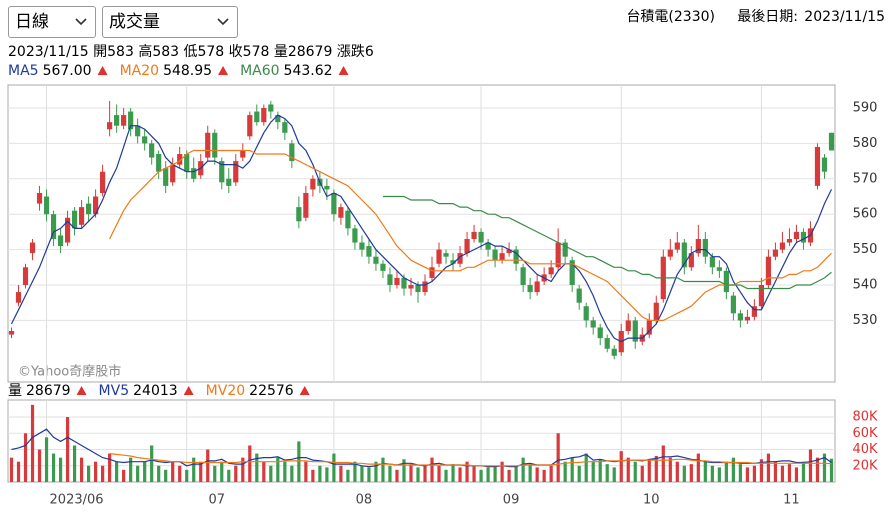 The image size is (894, 520). Describe the element at coordinates (155, 391) in the screenshot. I see `legend-value: 24013` at that location.